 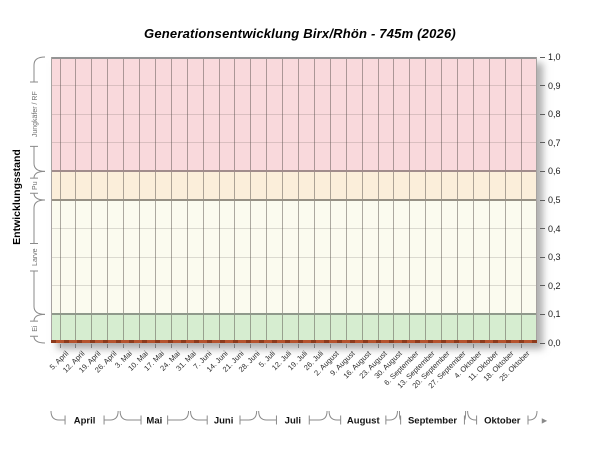 What do you see at coordinates (554, 285) in the screenshot?
I see `y-tick-label: 0,2` at bounding box center [554, 285].